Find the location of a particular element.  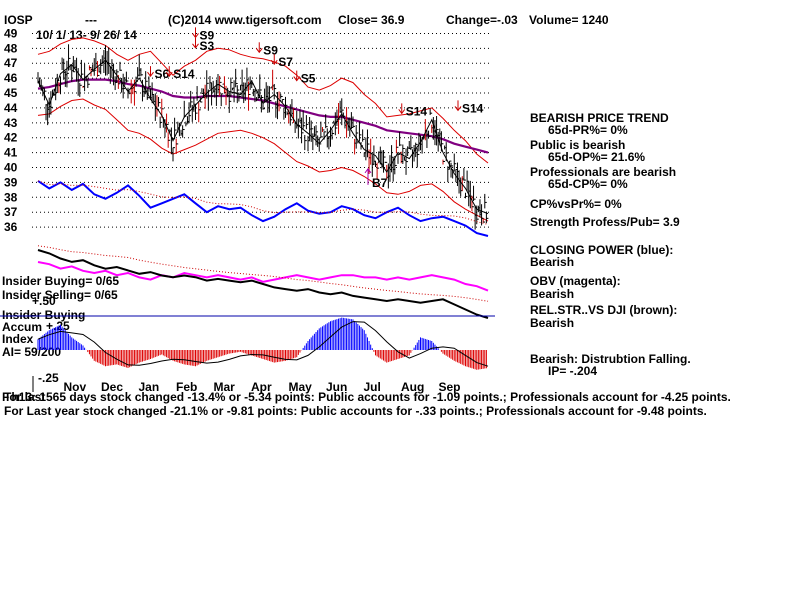

right-panel-line: 65d-PR%= 0% is located at coordinates (588, 130).